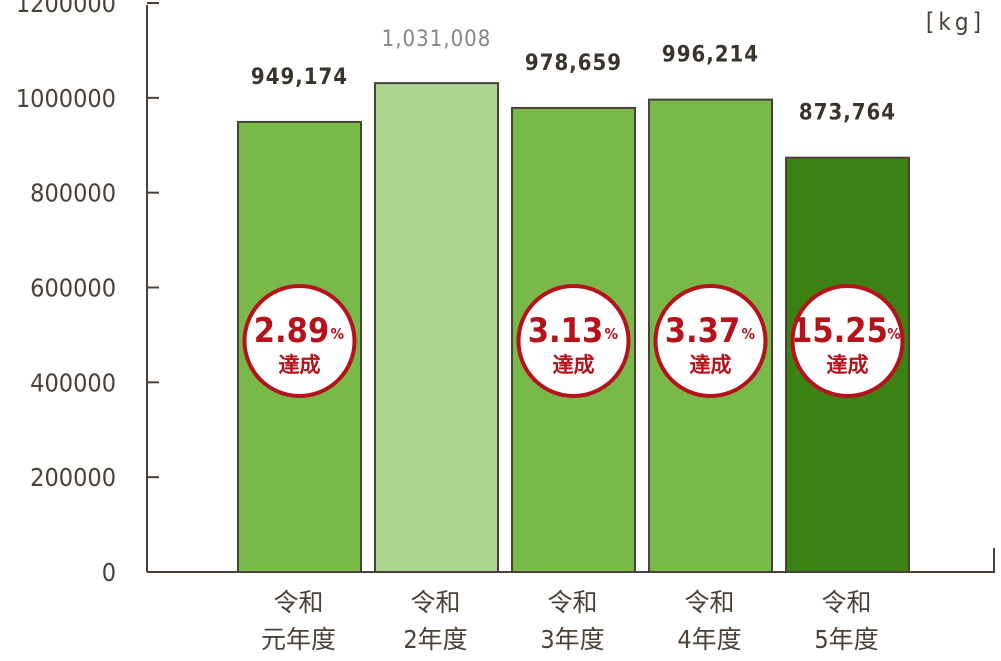 Image resolution: width=1001 pixels, height=661 pixels. Describe the element at coordinates (73, 193) in the screenshot. I see `y-tick-label: 800000` at that location.